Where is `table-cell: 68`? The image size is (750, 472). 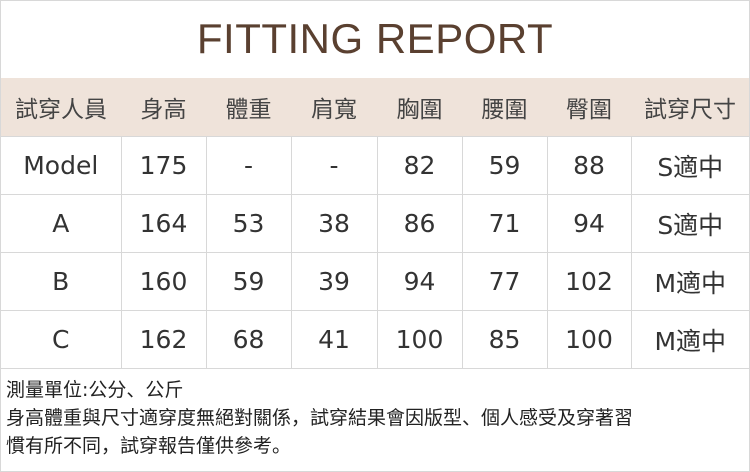 table-cell: 68 is located at coordinates (248, 339).